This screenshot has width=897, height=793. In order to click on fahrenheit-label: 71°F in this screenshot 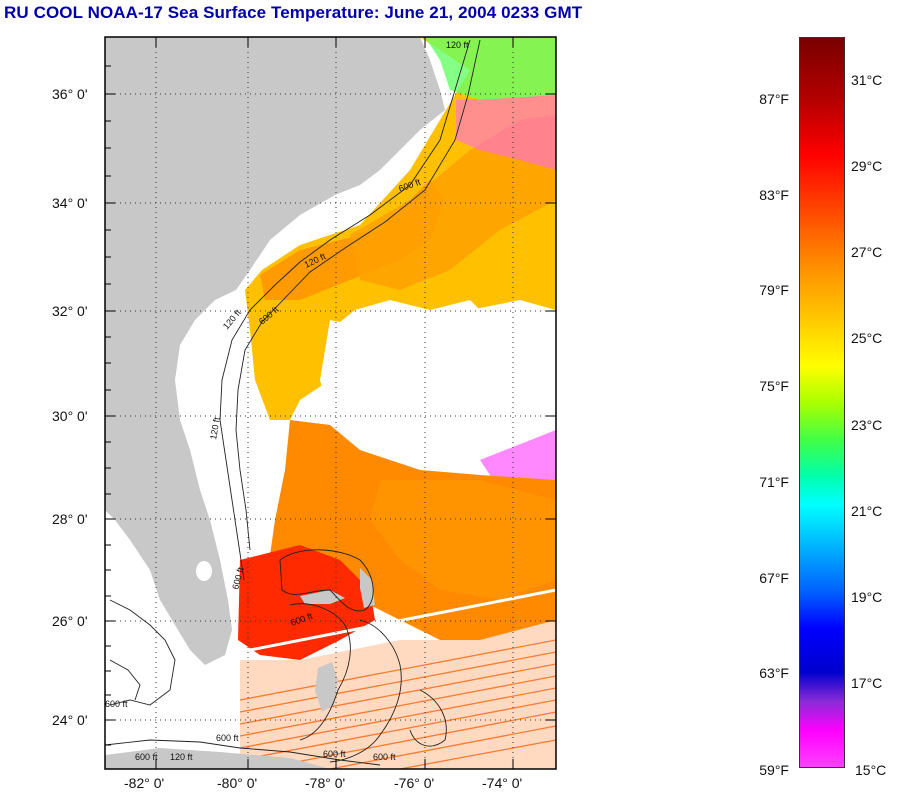, I will do `click(774, 482)`.